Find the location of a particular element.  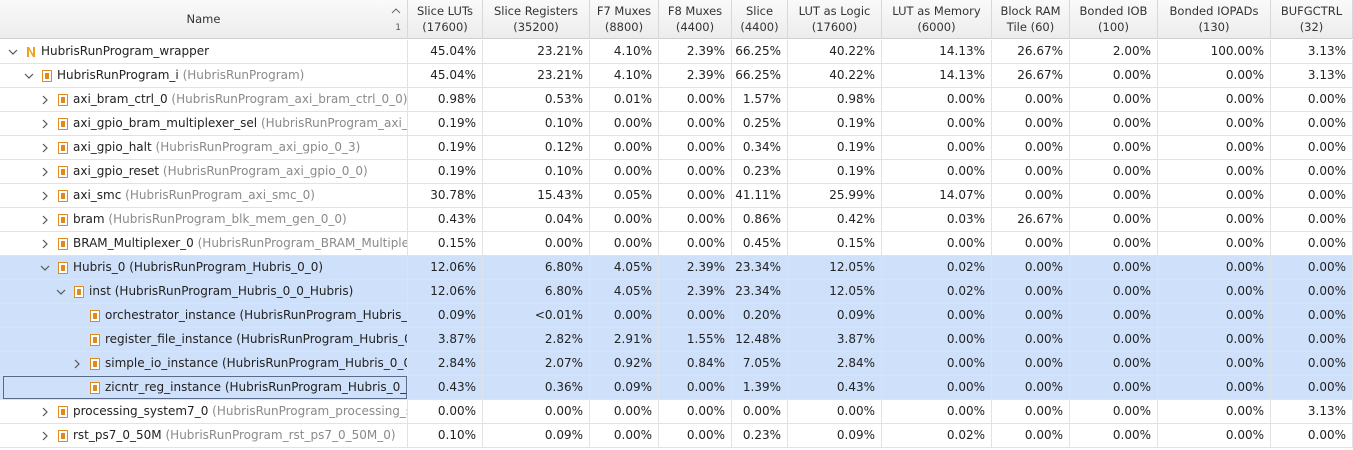

module-name: (HubrisRunProgram_Hubris_0_0_ is located at coordinates (321, 339).